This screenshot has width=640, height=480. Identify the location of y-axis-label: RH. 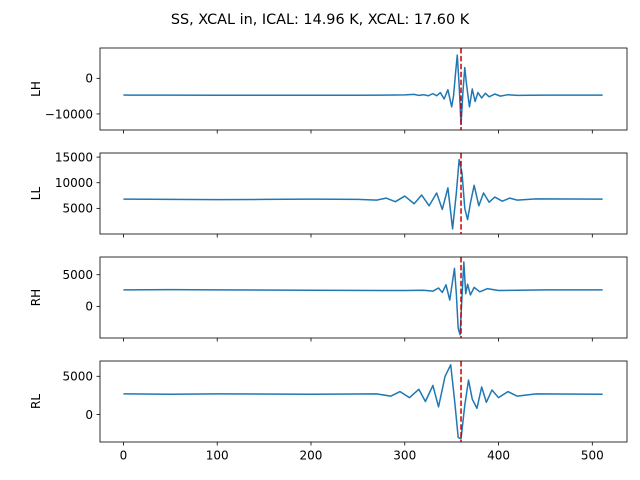
(36, 297).